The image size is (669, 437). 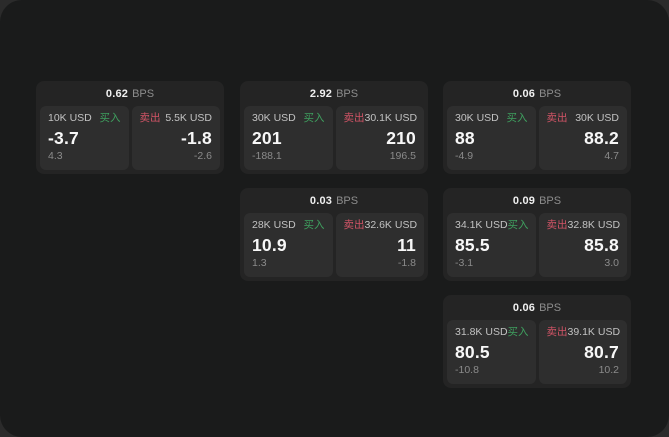 I want to click on sell-delta-value: 4.7, so click(x=611, y=156).